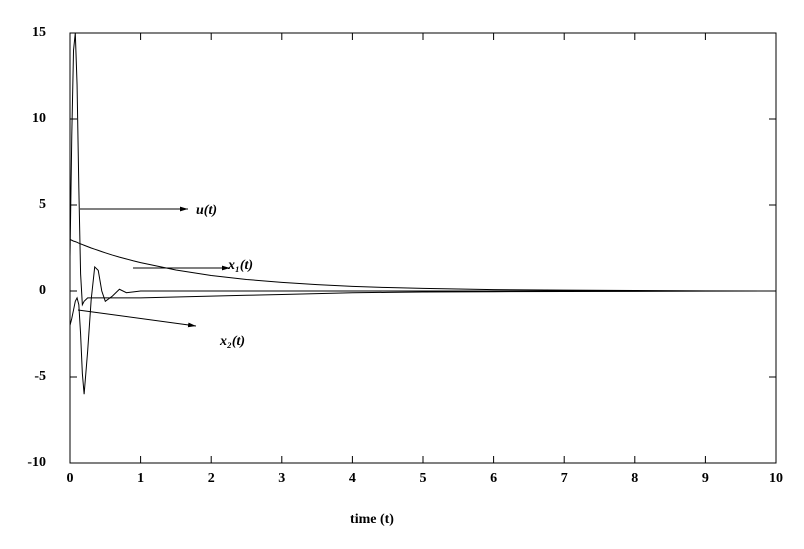  I want to click on series-label: u(t), so click(206, 210).